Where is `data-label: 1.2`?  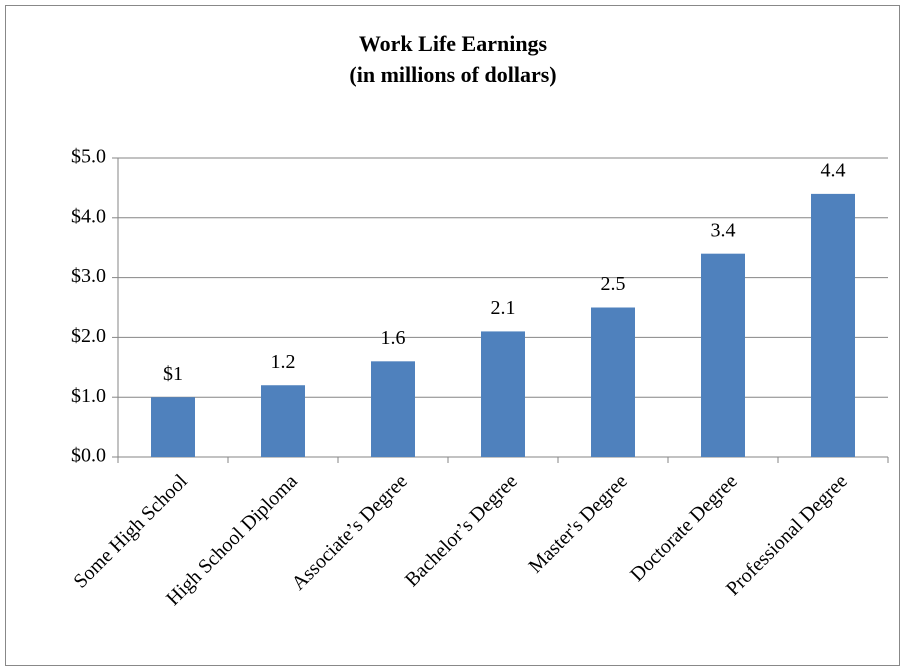
data-label: 1.2 is located at coordinates (283, 362).